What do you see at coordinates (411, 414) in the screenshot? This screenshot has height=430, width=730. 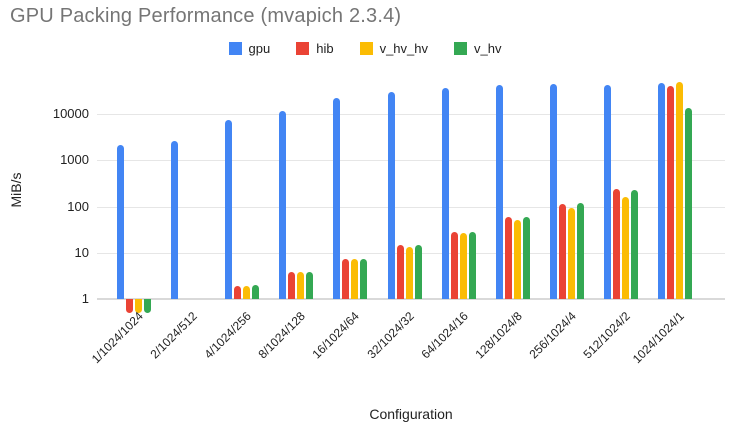 I see `x-axis-title: Configuration` at bounding box center [411, 414].